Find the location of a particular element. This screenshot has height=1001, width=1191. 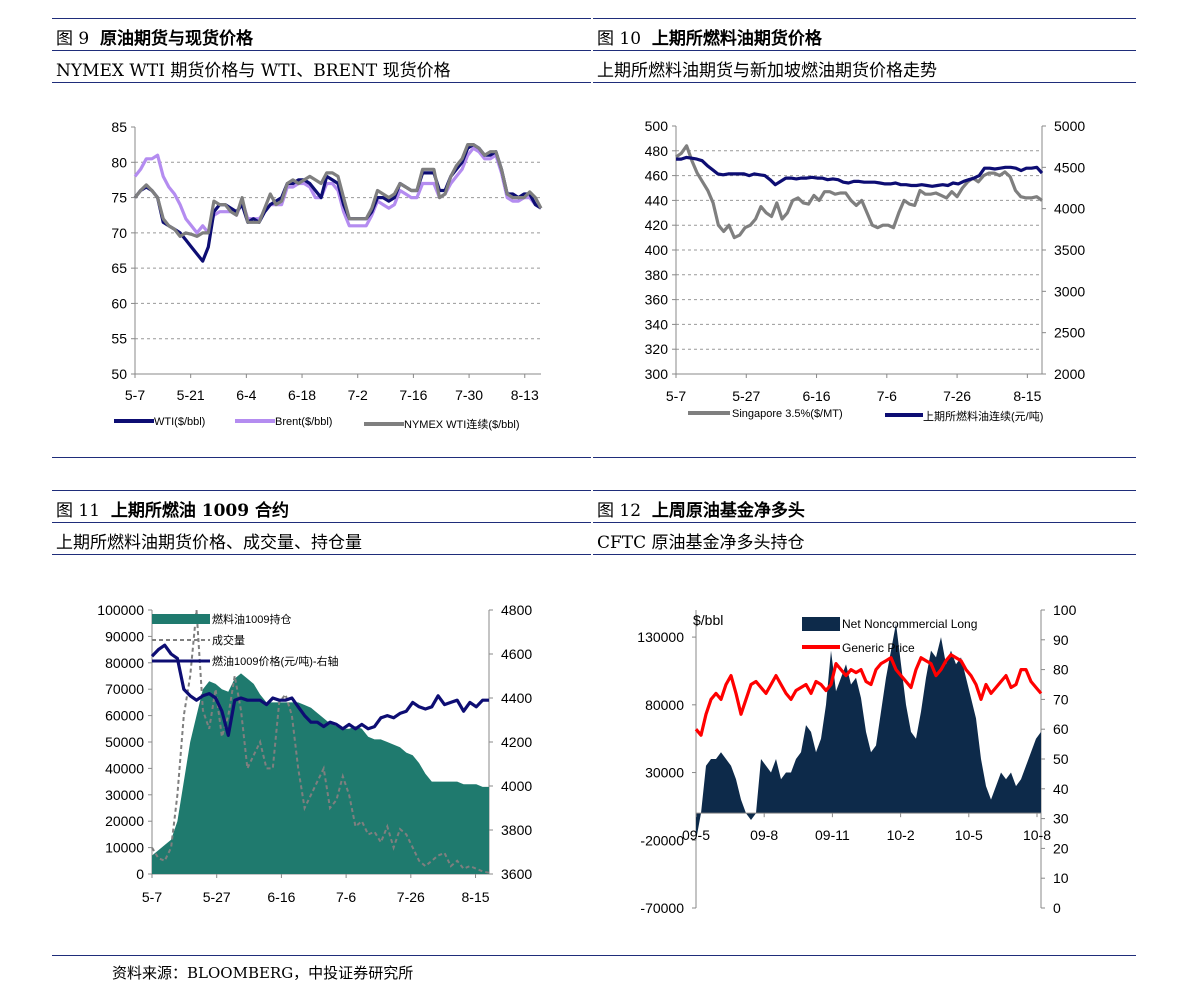

fig11-ytick-label: 80000 is located at coordinates (124, 663).